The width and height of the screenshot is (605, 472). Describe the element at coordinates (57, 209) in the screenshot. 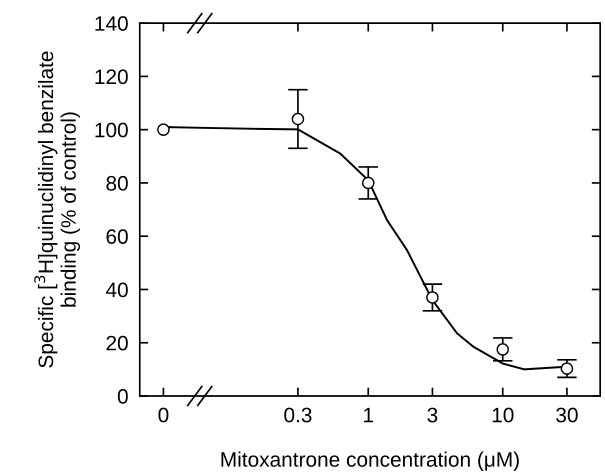

I see `y-axis-title: Specific [$^{3}$H]quinuclidinyl benzilate binding (% of control)` at that location.